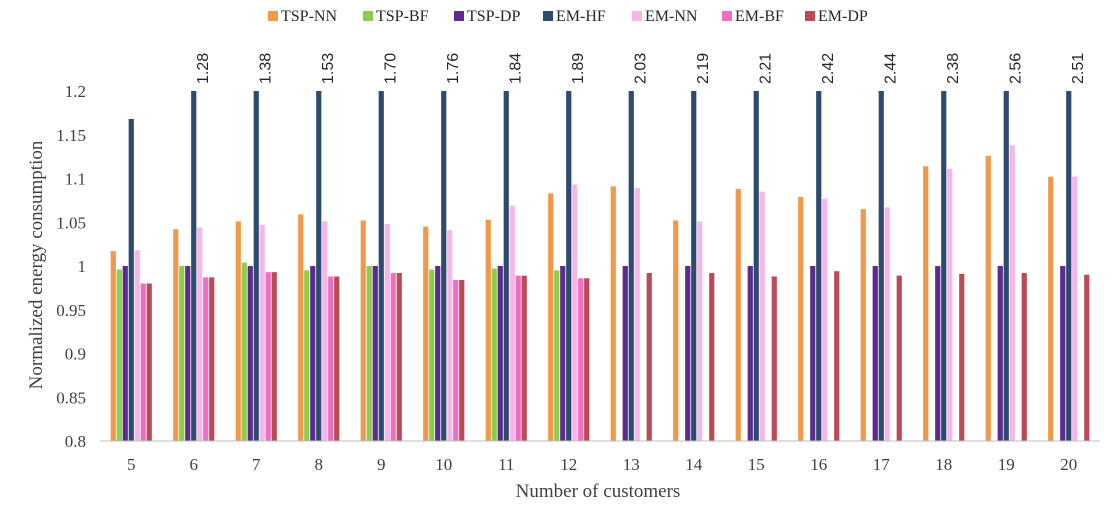  I want to click on overflow-value-label: 2.38, so click(953, 68).